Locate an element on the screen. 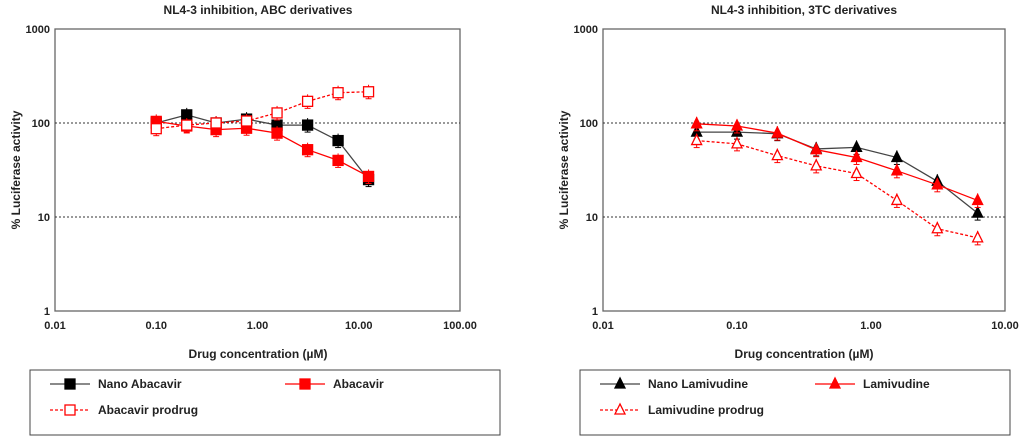 Image resolution: width=1024 pixels, height=445 pixels. series-lamivudine-prodrug is located at coordinates (837, 189).